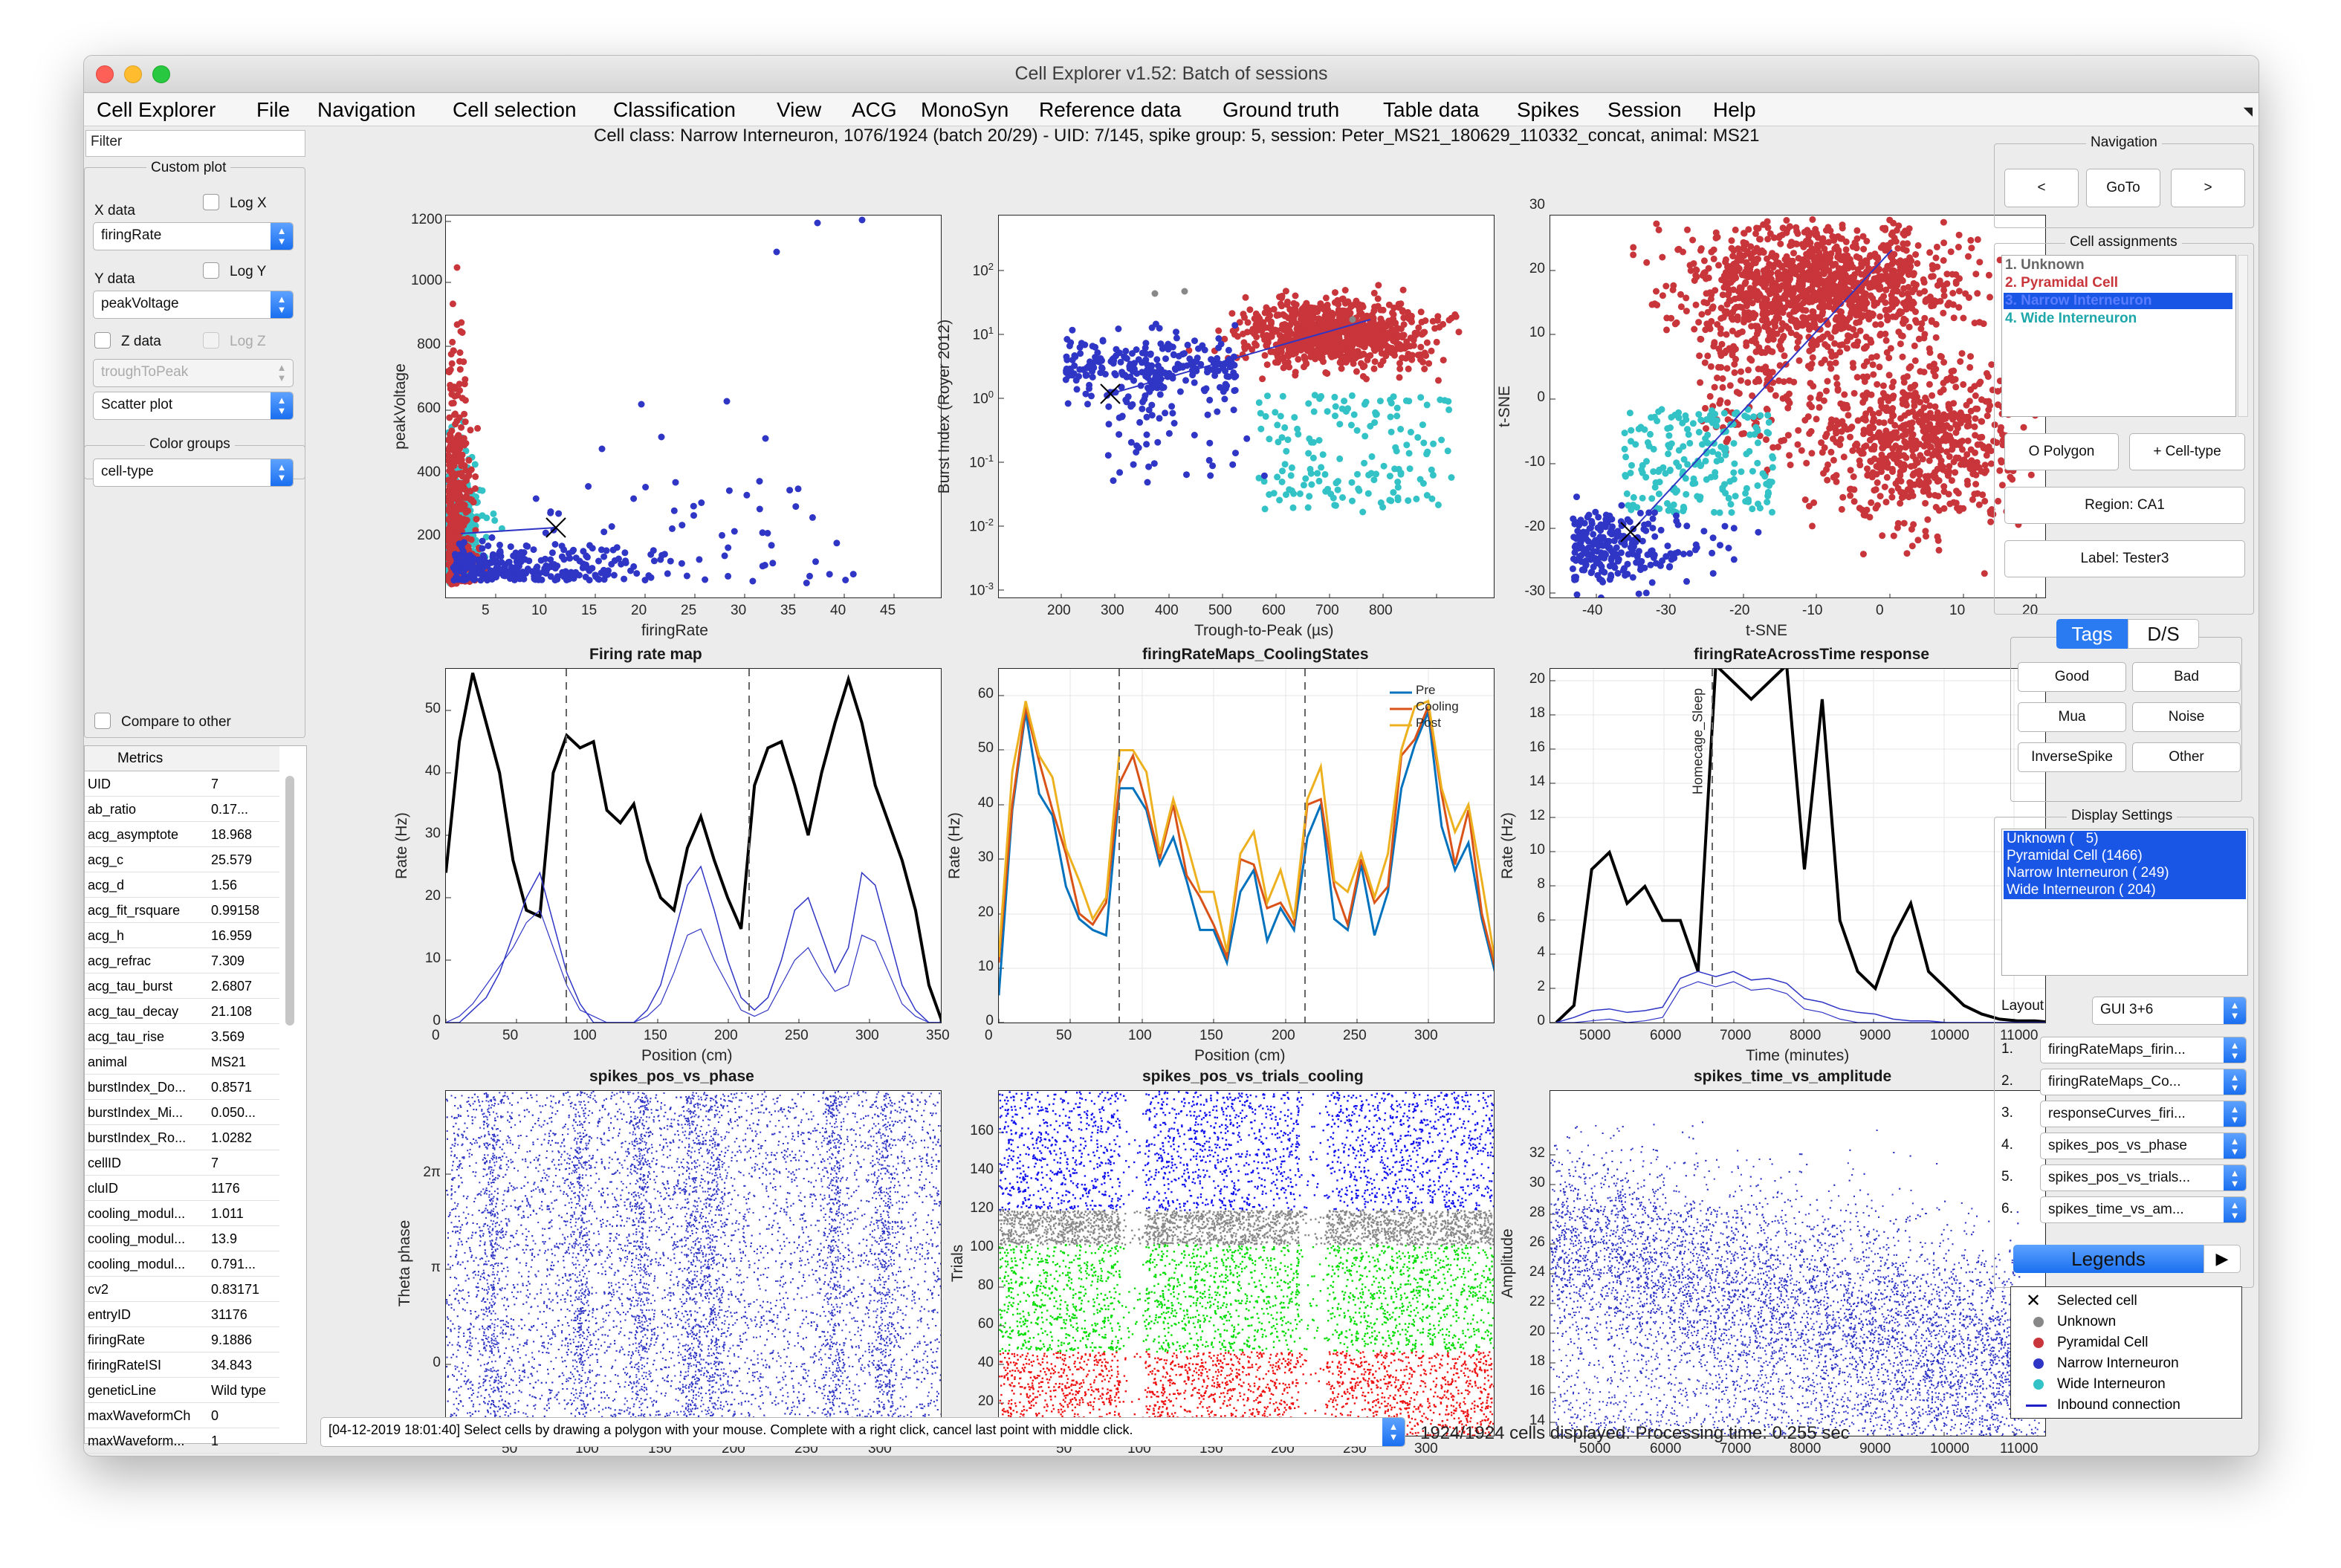  I want to click on metric-row: geneticLine Wild type, so click(182, 1390).